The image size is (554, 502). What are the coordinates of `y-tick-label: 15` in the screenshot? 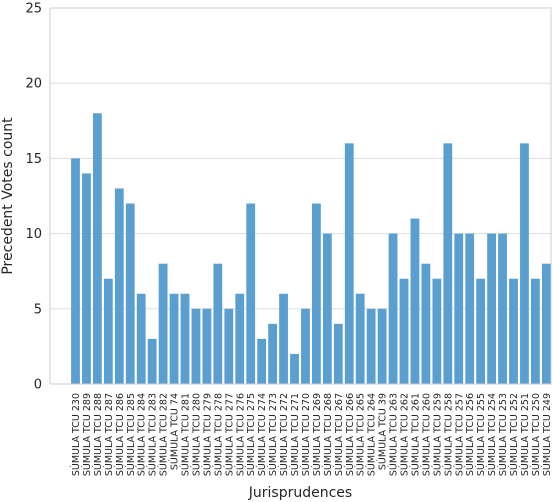 It's located at (33, 159).